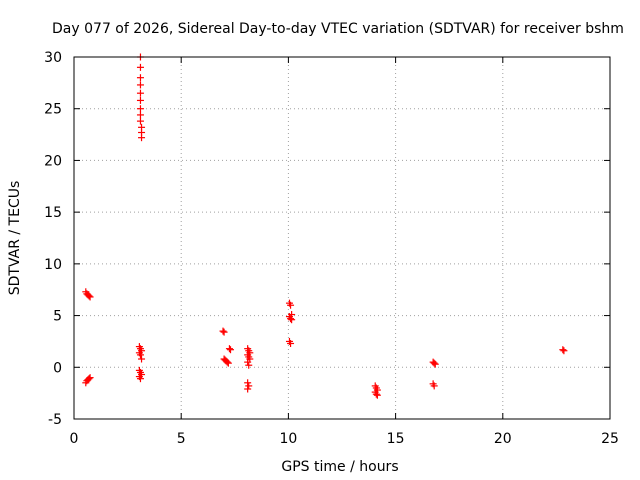 The image size is (640, 480). I want to click on y-tick-label: 20, so click(53, 161).